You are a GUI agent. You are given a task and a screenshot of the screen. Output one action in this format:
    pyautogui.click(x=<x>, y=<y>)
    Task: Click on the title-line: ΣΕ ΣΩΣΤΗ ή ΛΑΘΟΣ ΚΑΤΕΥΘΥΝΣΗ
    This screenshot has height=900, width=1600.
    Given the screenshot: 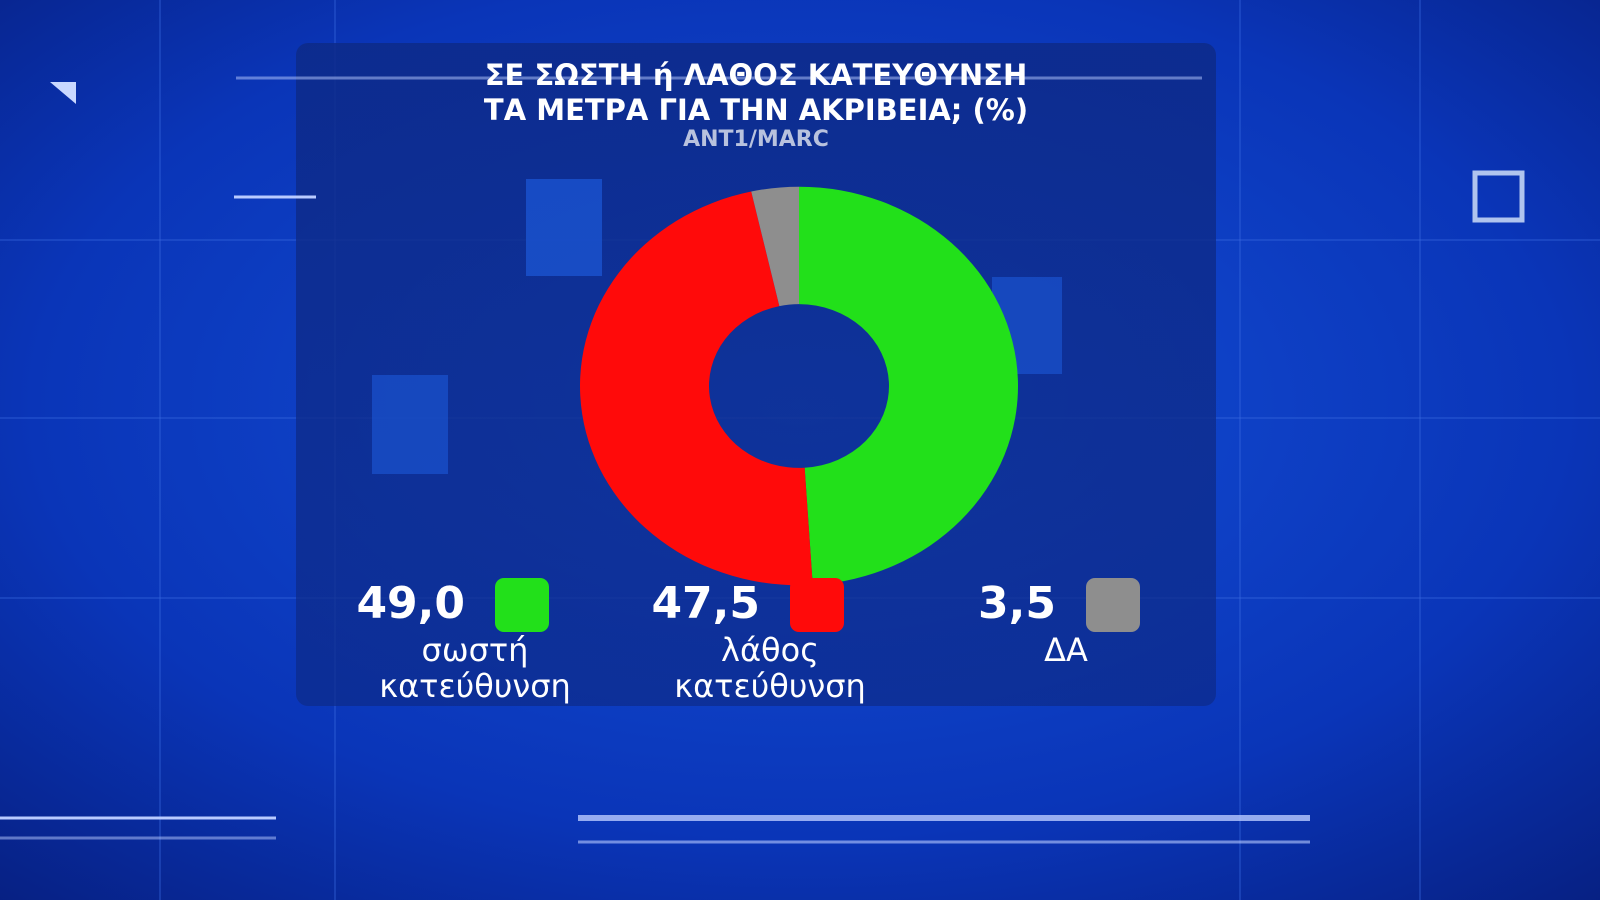 What is the action you would take?
    pyautogui.click(x=756, y=75)
    